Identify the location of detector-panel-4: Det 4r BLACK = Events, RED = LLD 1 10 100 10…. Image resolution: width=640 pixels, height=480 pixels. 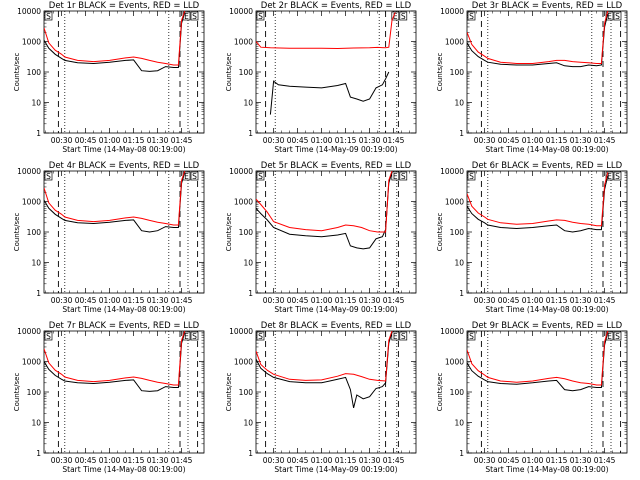
(109, 237).